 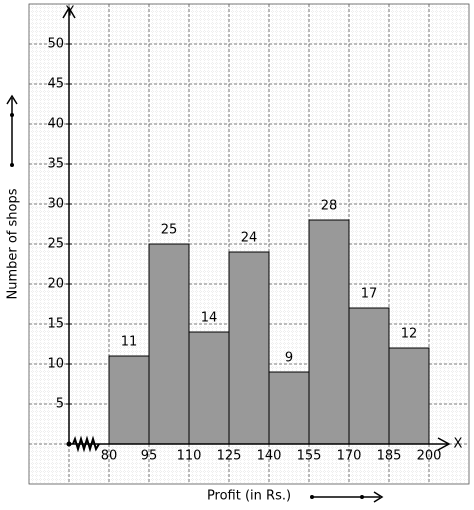 What do you see at coordinates (69, 444) in the screenshot?
I see `origin` at bounding box center [69, 444].